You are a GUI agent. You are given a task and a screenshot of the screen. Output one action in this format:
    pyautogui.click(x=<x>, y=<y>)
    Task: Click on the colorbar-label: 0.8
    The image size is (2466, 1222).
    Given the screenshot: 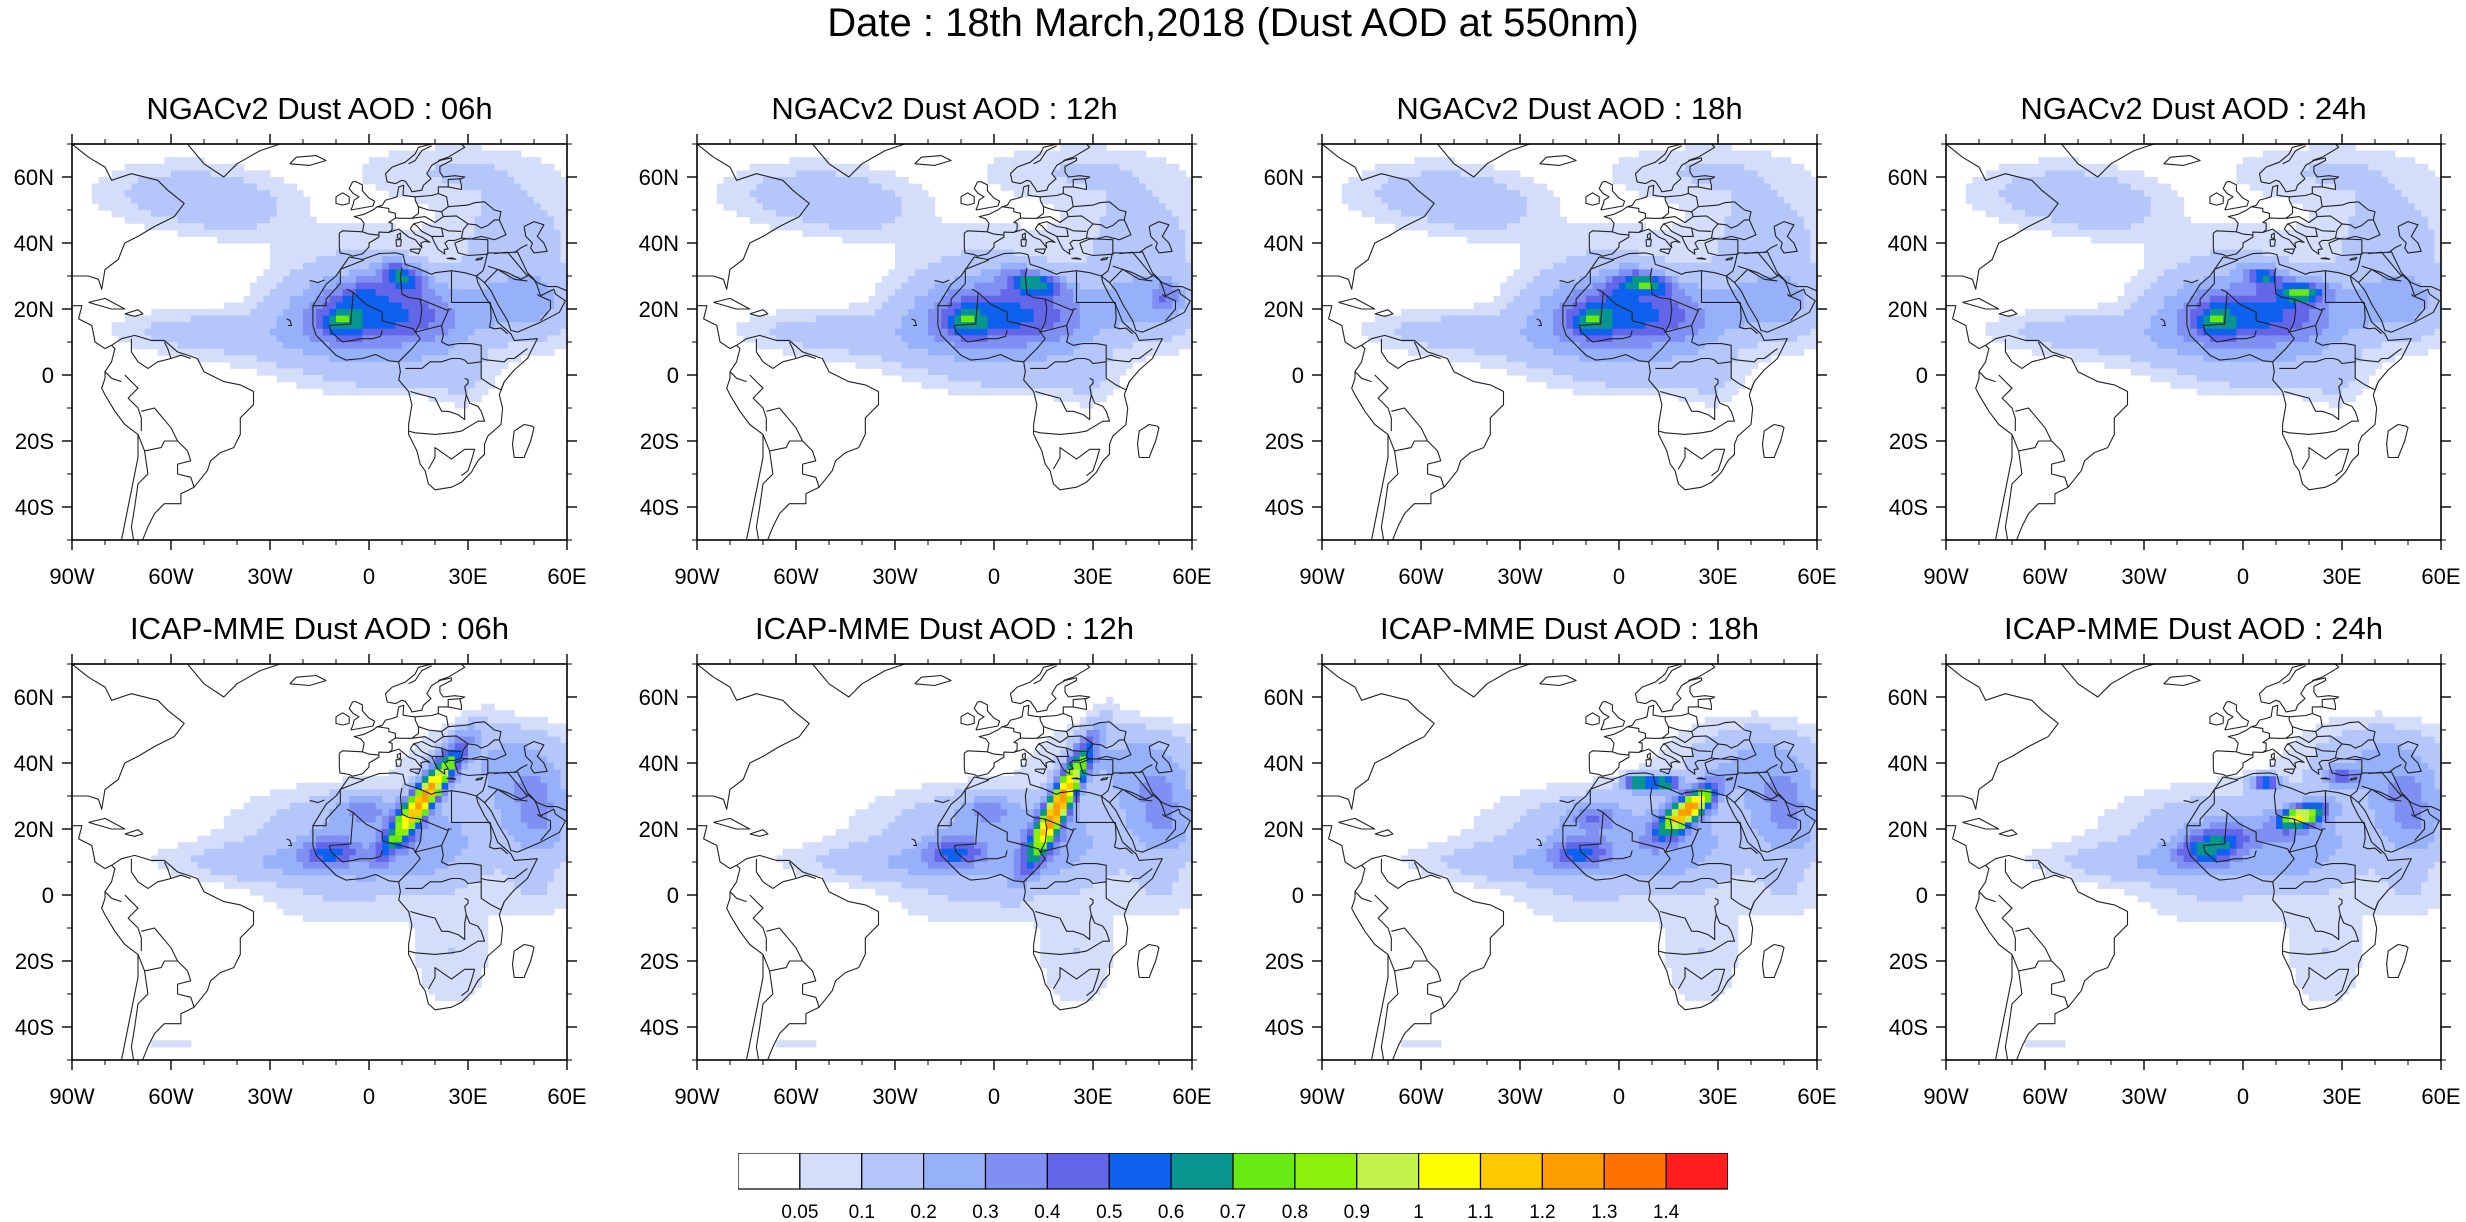 What is the action you would take?
    pyautogui.click(x=1295, y=1212)
    